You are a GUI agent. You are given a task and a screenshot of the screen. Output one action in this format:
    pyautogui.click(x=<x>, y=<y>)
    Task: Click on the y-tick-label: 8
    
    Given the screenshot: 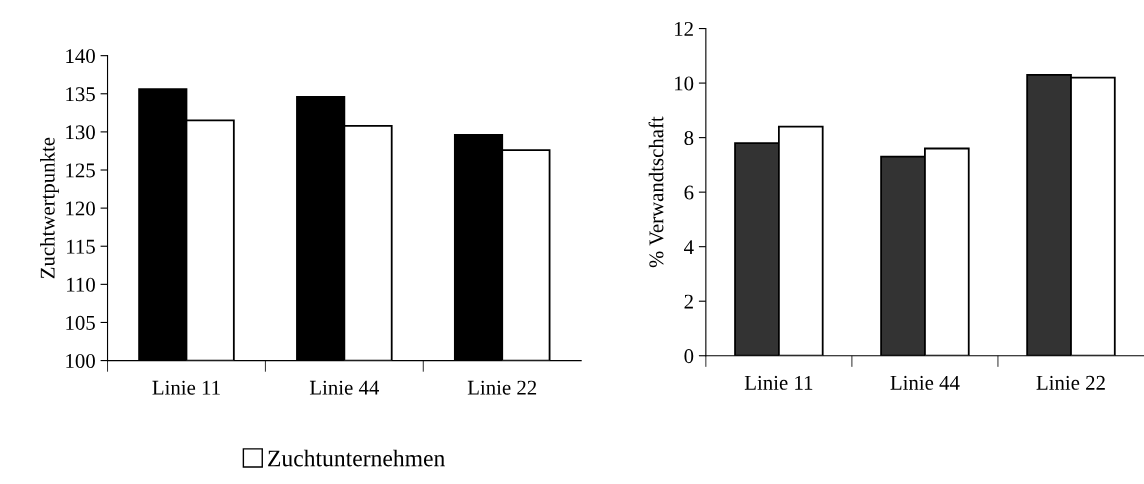 What is the action you would take?
    pyautogui.click(x=689, y=138)
    